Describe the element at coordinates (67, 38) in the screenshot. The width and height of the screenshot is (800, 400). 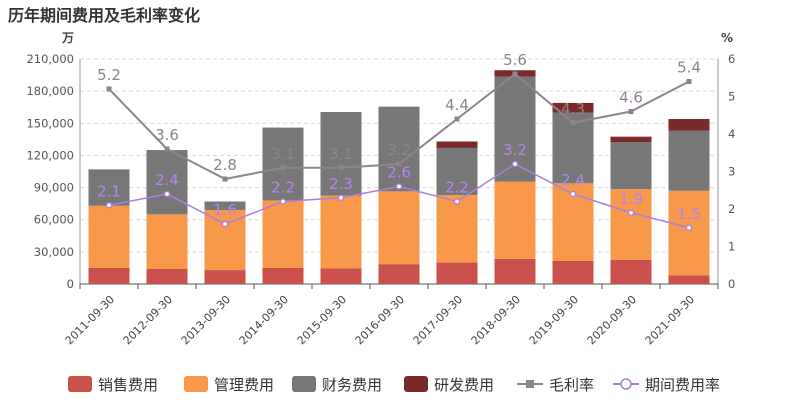
I see `y-left-unit: 万` at that location.